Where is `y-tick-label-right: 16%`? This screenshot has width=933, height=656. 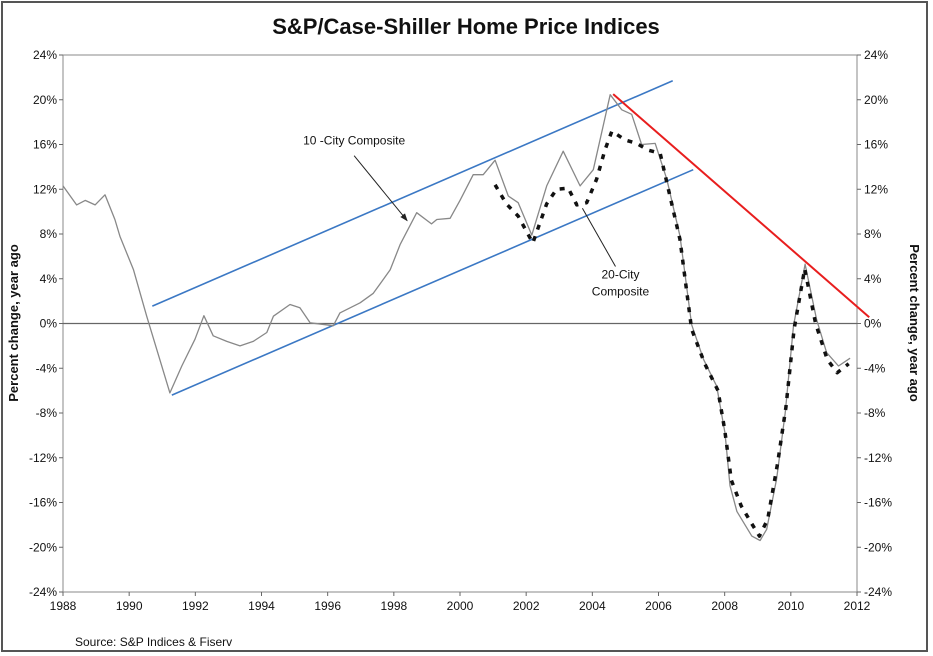
y-tick-label-right: 16% is located at coordinates (876, 145).